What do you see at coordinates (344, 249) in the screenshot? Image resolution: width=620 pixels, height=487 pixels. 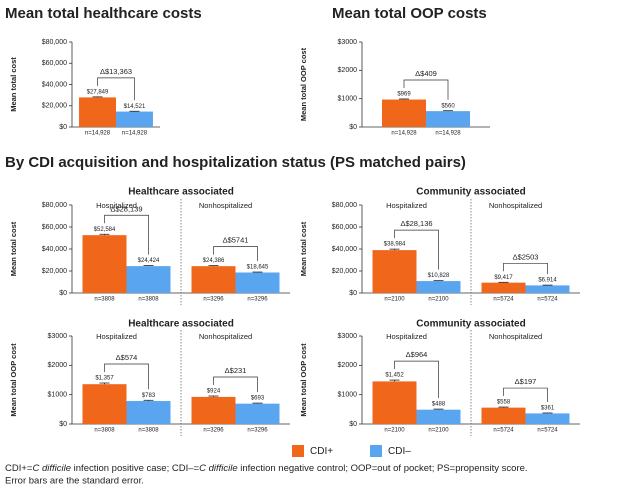 I see `y-tick-label: $40,000` at bounding box center [344, 249].